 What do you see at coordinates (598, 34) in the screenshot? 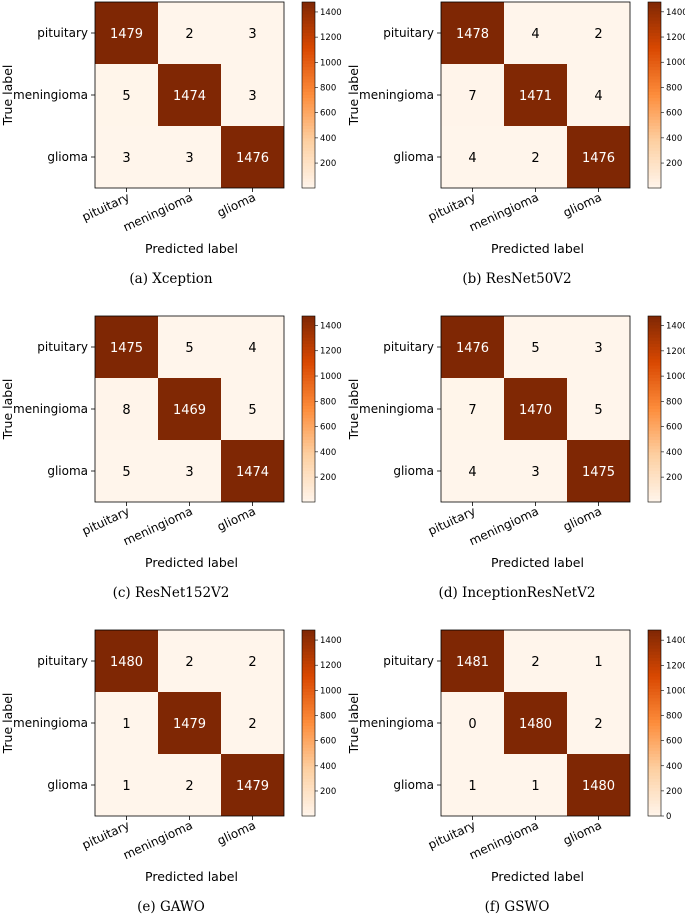
I see `cell-value-label: 2` at bounding box center [598, 34].